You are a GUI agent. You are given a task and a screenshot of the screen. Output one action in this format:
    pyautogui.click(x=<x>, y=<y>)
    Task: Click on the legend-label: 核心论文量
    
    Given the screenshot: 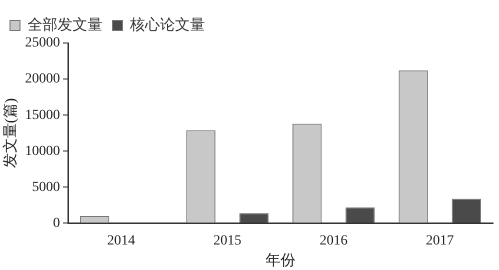 What is the action you would take?
    pyautogui.click(x=167, y=25)
    